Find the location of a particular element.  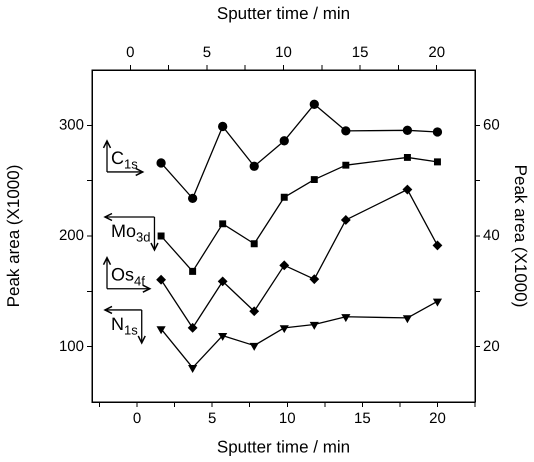

y2-tick-label: 20 is located at coordinates (491, 346).